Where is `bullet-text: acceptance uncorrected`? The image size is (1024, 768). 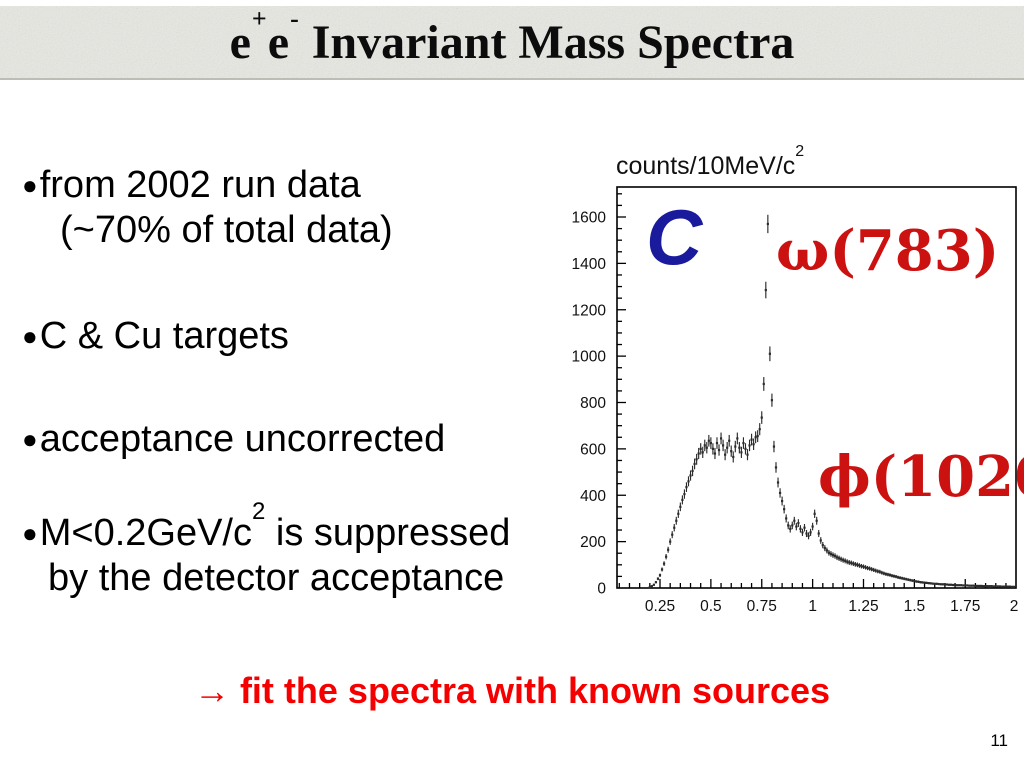
bullet-text: acceptance uncorrected is located at coordinates (242, 439).